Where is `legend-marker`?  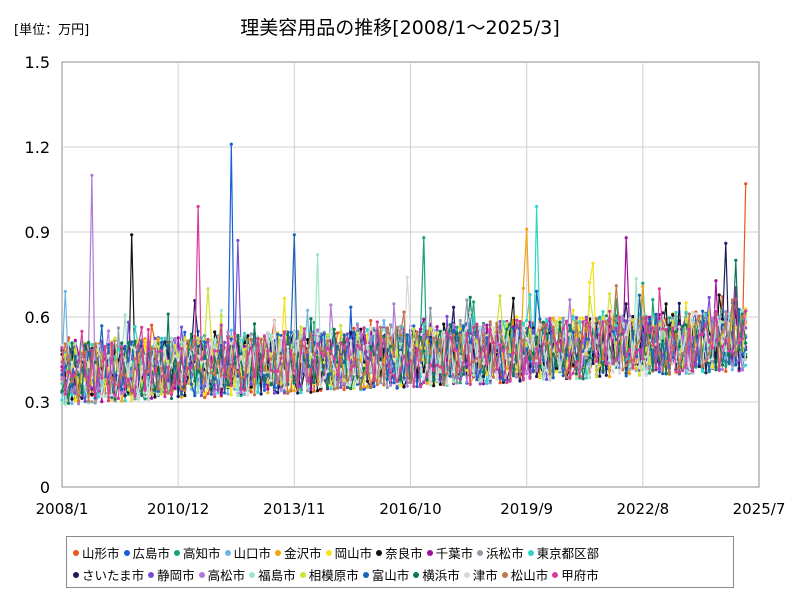
legend-marker is located at coordinates (252, 575).